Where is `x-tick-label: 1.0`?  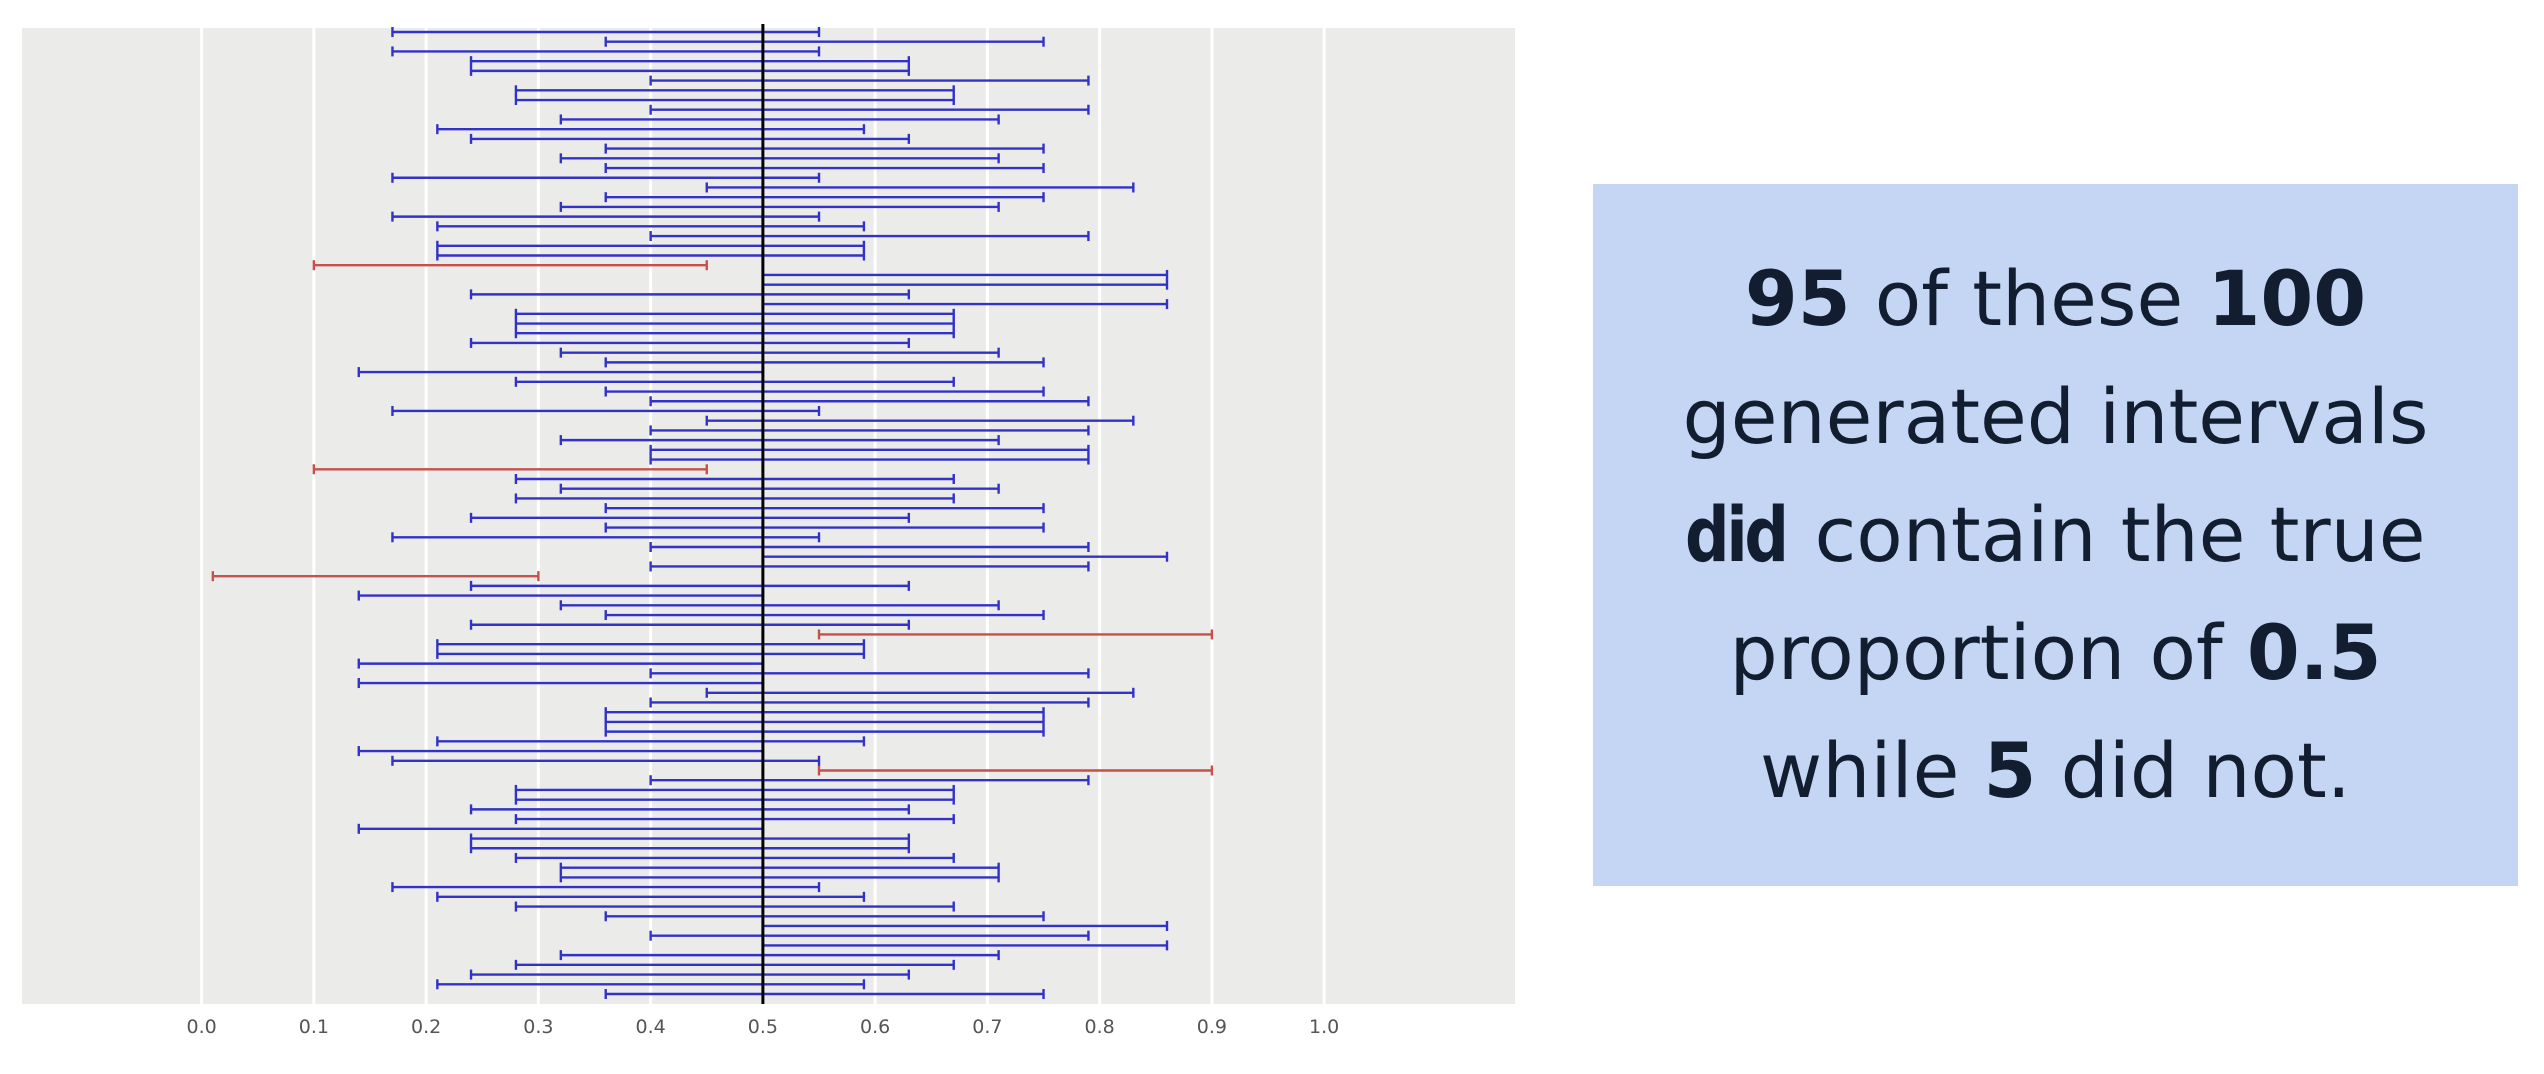 x-tick-label: 1.0 is located at coordinates (1324, 1027).